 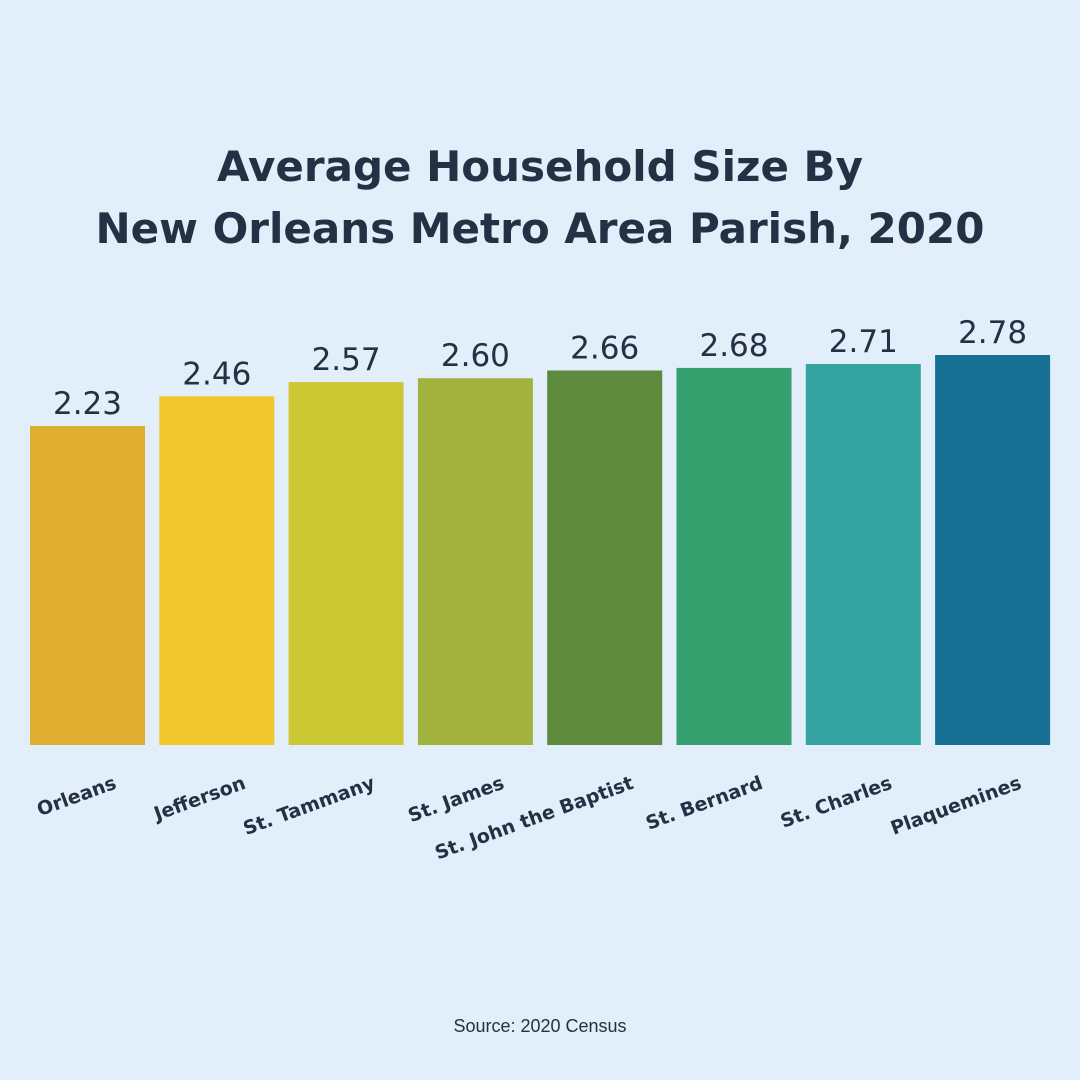 What do you see at coordinates (836, 802) in the screenshot?
I see `category-label: St. Charles` at bounding box center [836, 802].